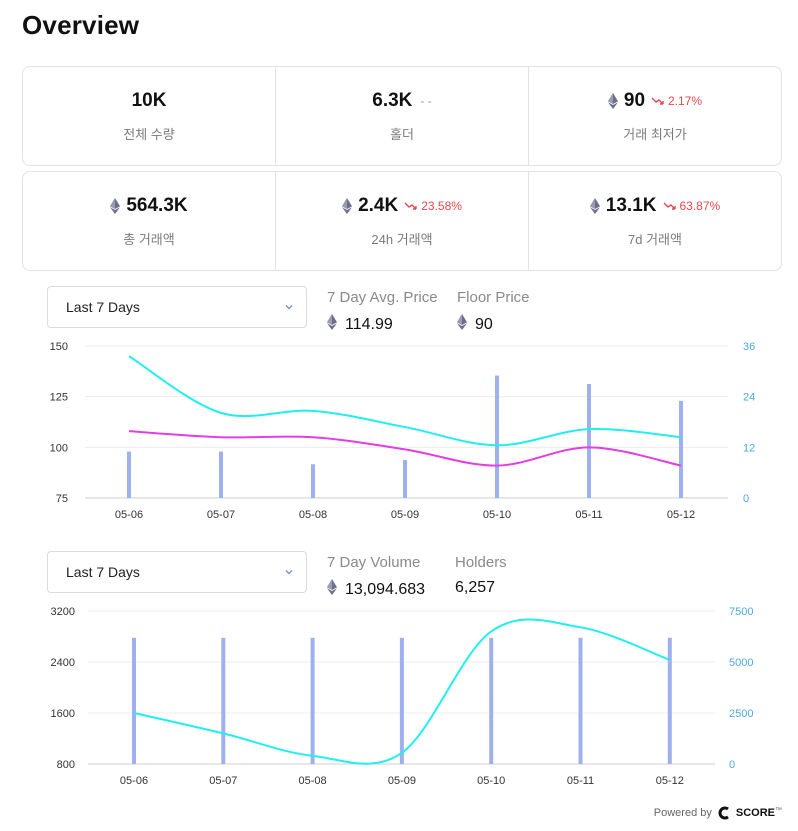  Describe the element at coordinates (493, 312) in the screenshot. I see `chart1-floor-price: Floor Price 90` at that location.